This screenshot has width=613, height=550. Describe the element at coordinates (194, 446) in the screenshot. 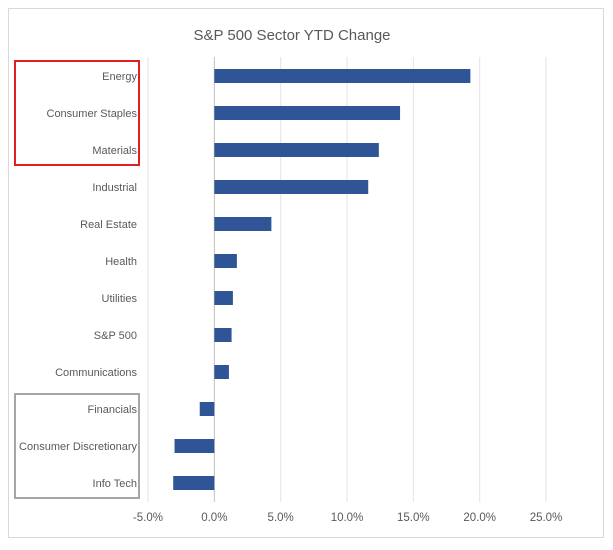

I see `bar-consumer-discretionary` at that location.